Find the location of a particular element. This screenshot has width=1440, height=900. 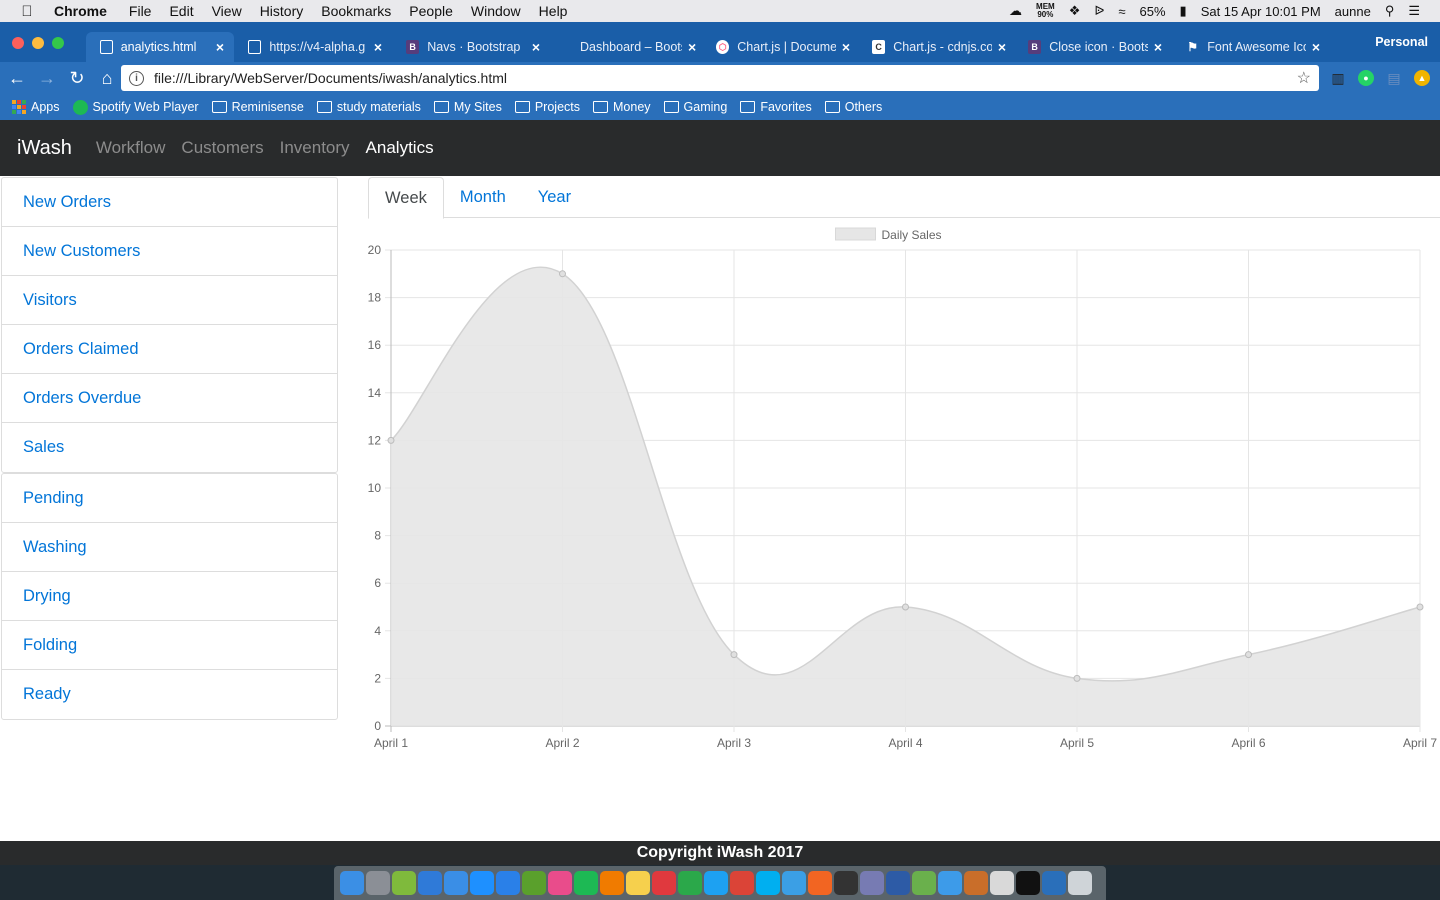

sidebar-item-washing: Washing is located at coordinates (169, 547).